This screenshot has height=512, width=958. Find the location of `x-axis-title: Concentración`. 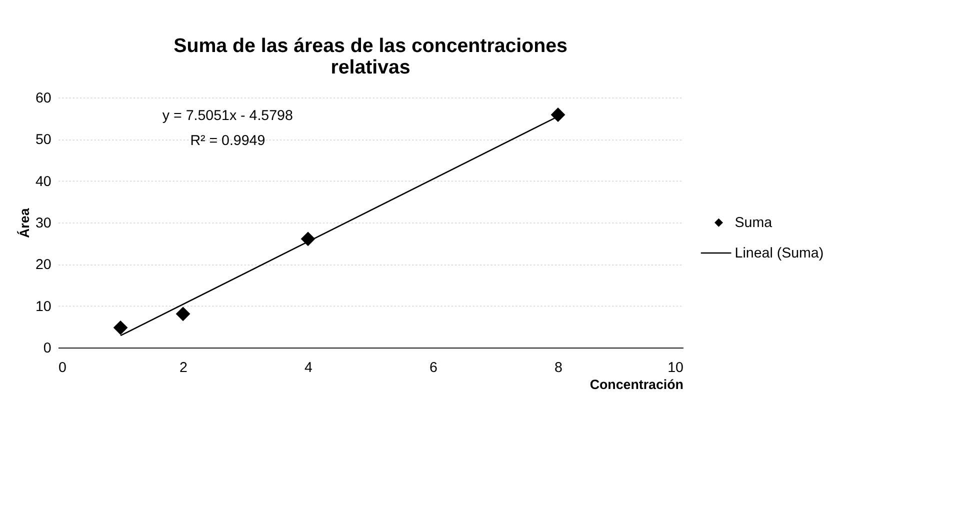

x-axis-title: Concentración is located at coordinates (637, 384).